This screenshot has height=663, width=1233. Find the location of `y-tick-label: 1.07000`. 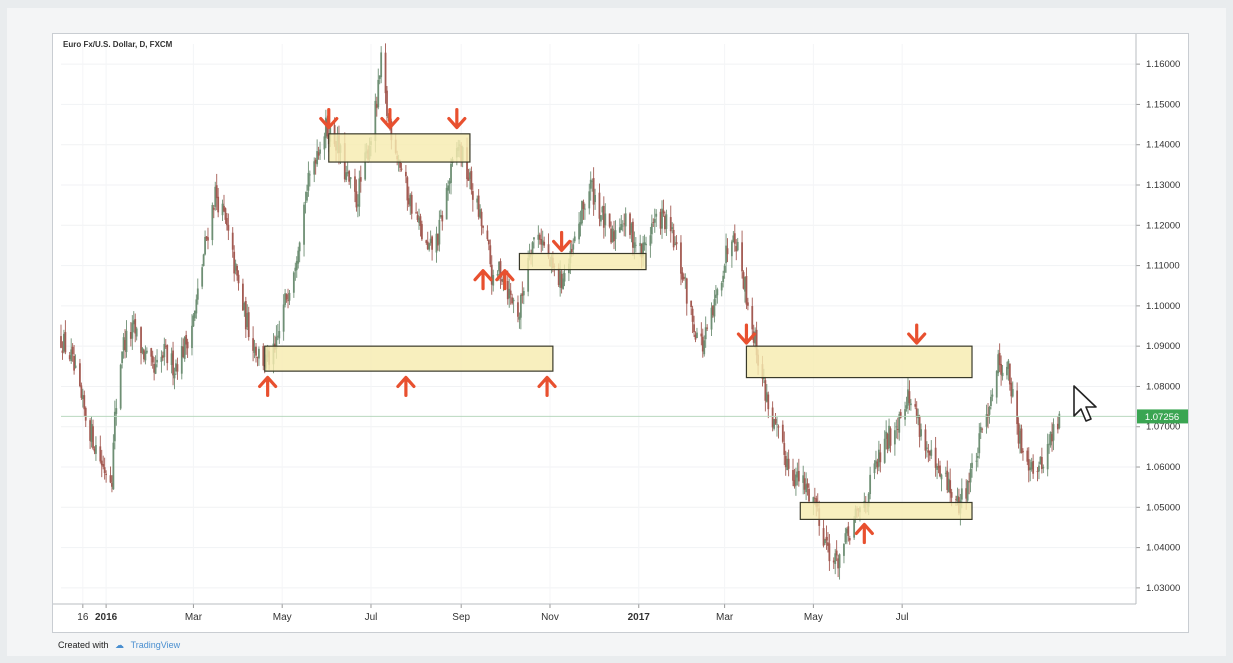

y-tick-label: 1.07000 is located at coordinates (1163, 427).